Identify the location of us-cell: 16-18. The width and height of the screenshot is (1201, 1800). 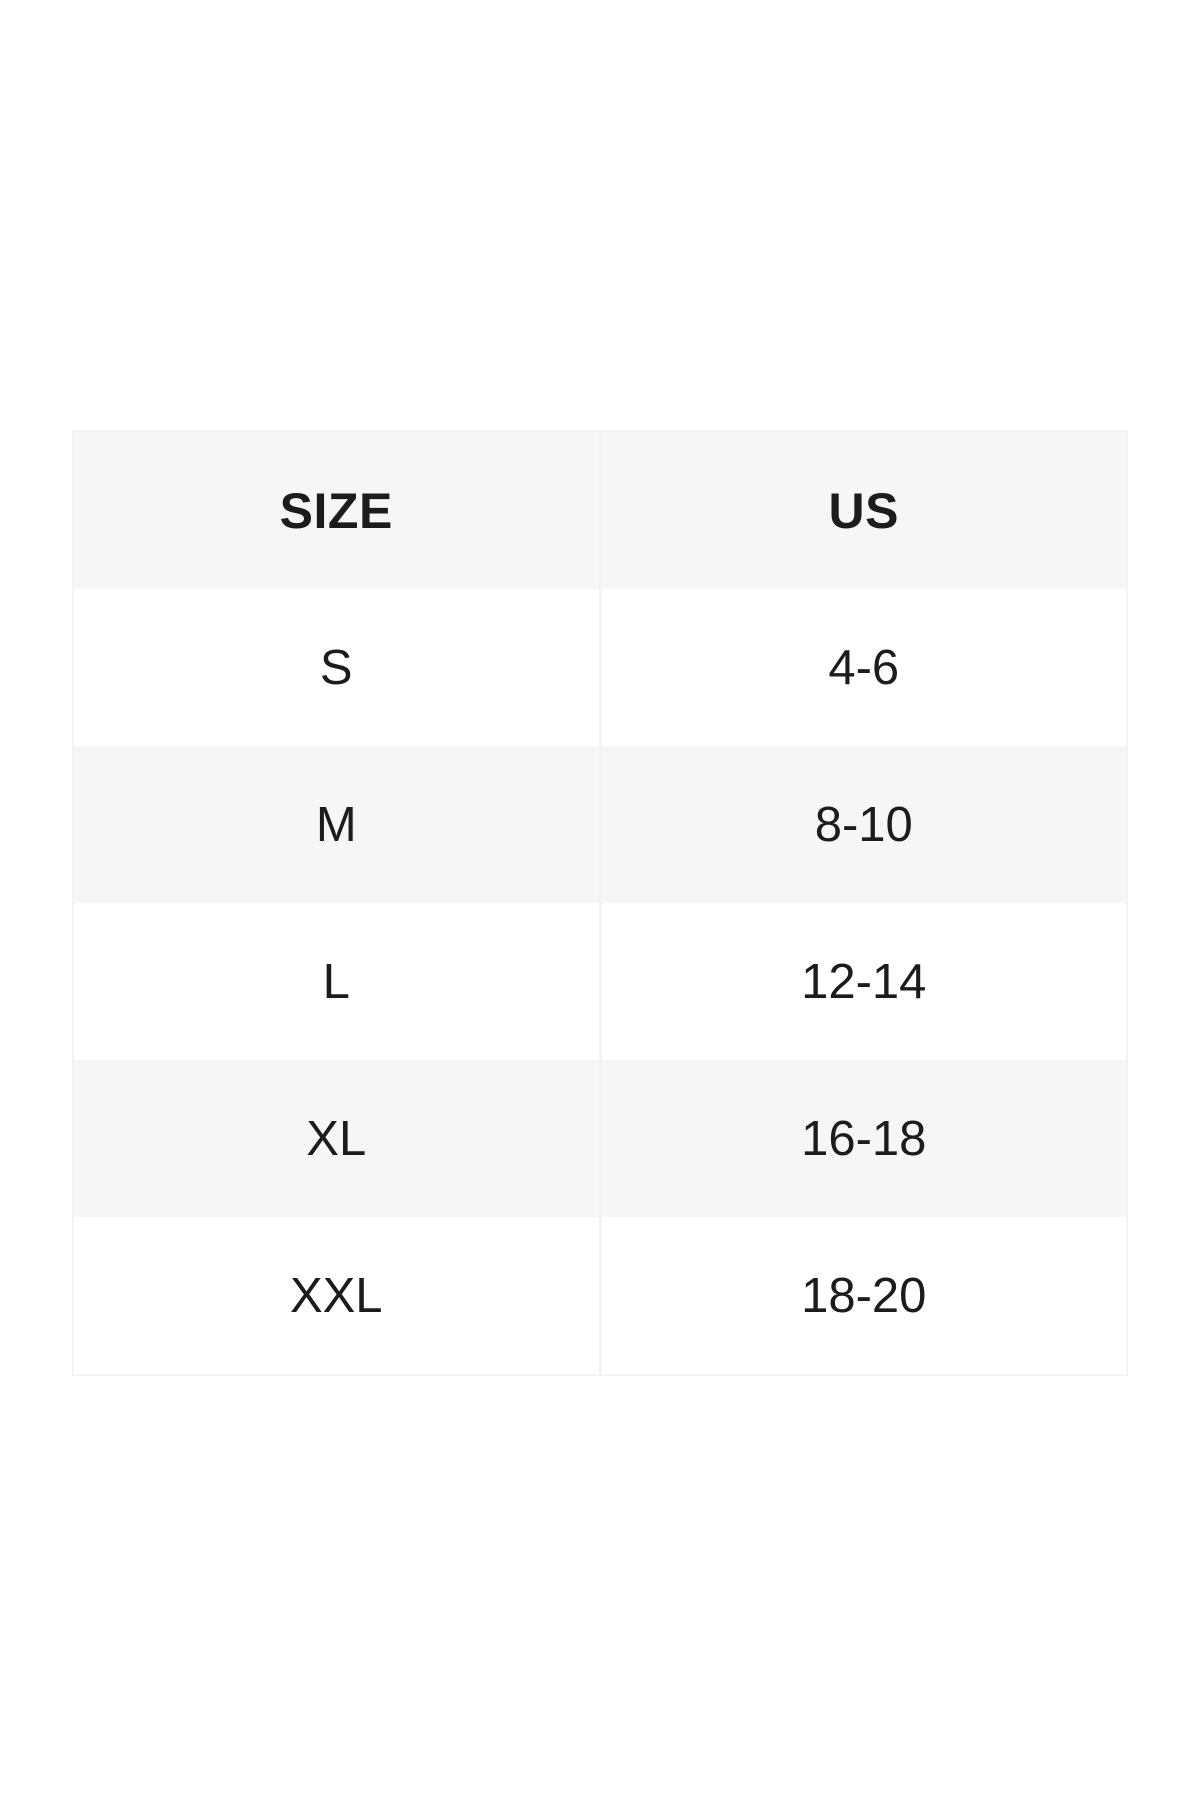
(863, 1138).